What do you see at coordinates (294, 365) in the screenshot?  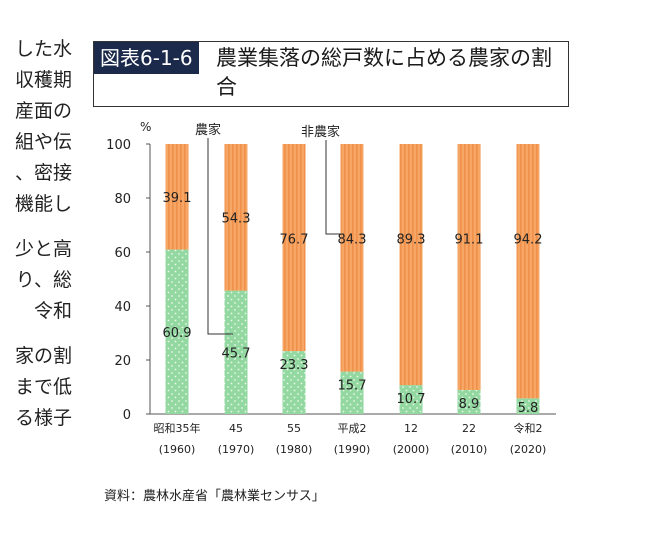 I see `value-label-farm: 23.3` at bounding box center [294, 365].